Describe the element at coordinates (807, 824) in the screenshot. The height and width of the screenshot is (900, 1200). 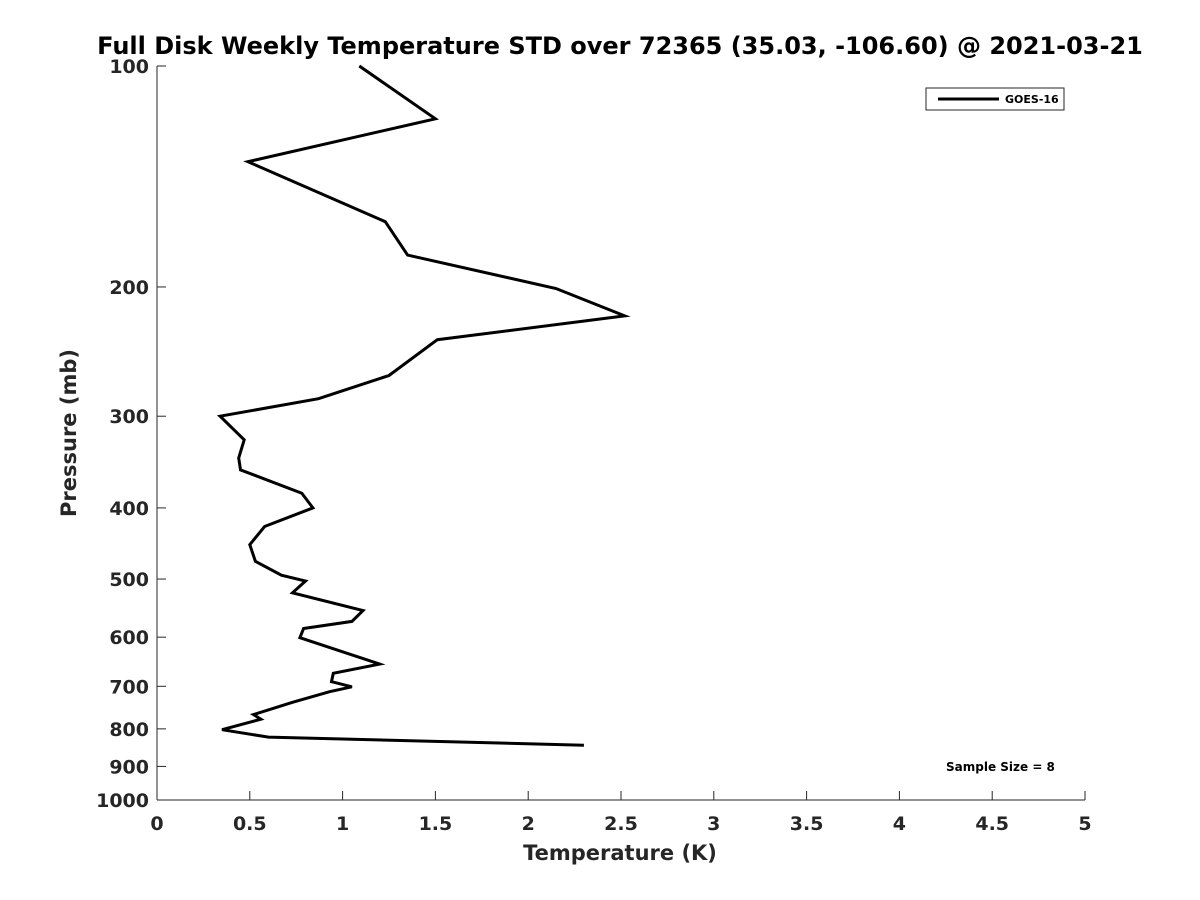
I see `x-tick-label: 3.5` at that location.